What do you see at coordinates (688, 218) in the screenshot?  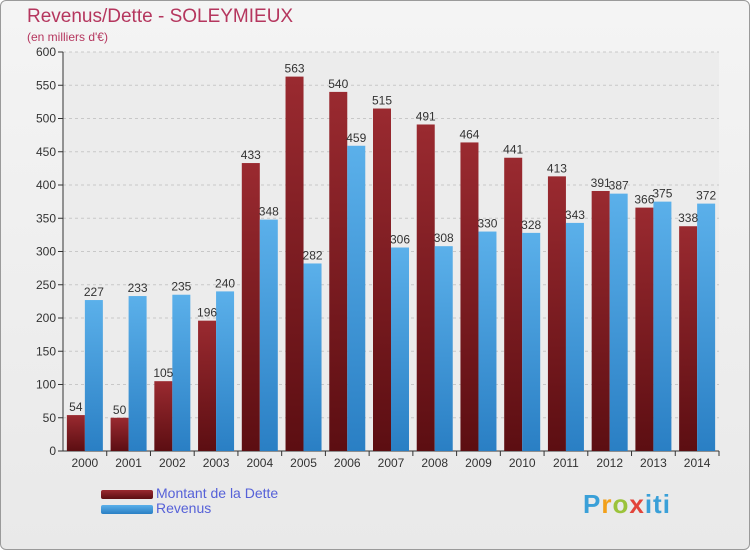 I see `data-label-dette-2014: 338` at bounding box center [688, 218].